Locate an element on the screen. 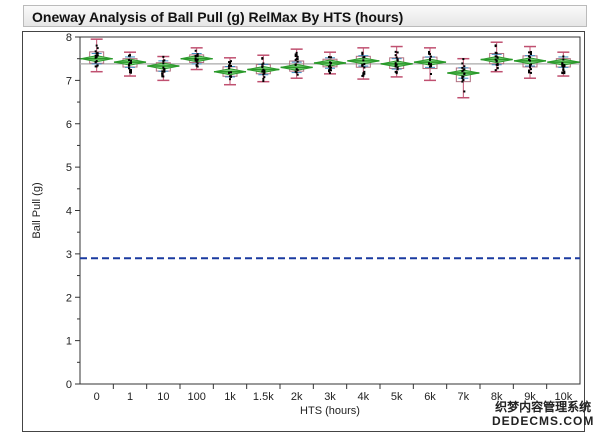 The height and width of the screenshot is (436, 600). y-tick-label: 5 is located at coordinates (69, 168).